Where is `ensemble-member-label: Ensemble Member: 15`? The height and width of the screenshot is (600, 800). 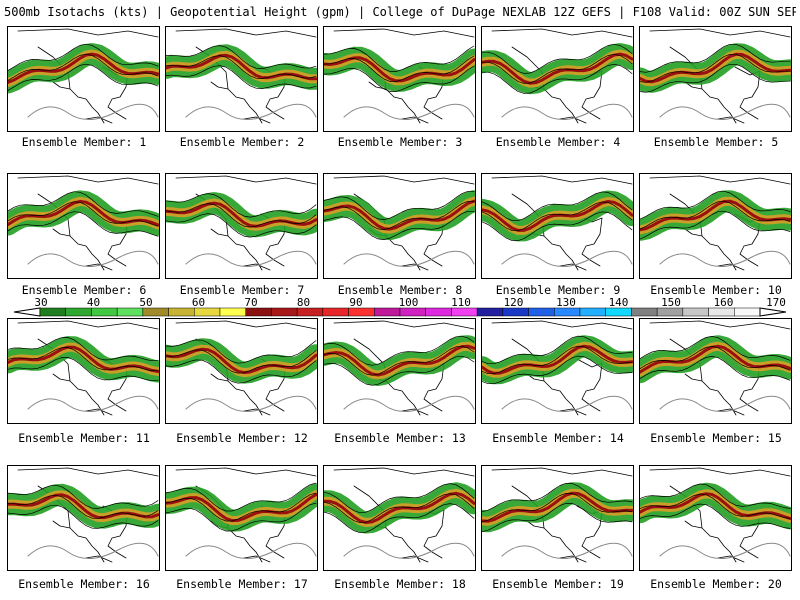
ensemble-member-label: Ensemble Member: 15 is located at coordinates (716, 438).